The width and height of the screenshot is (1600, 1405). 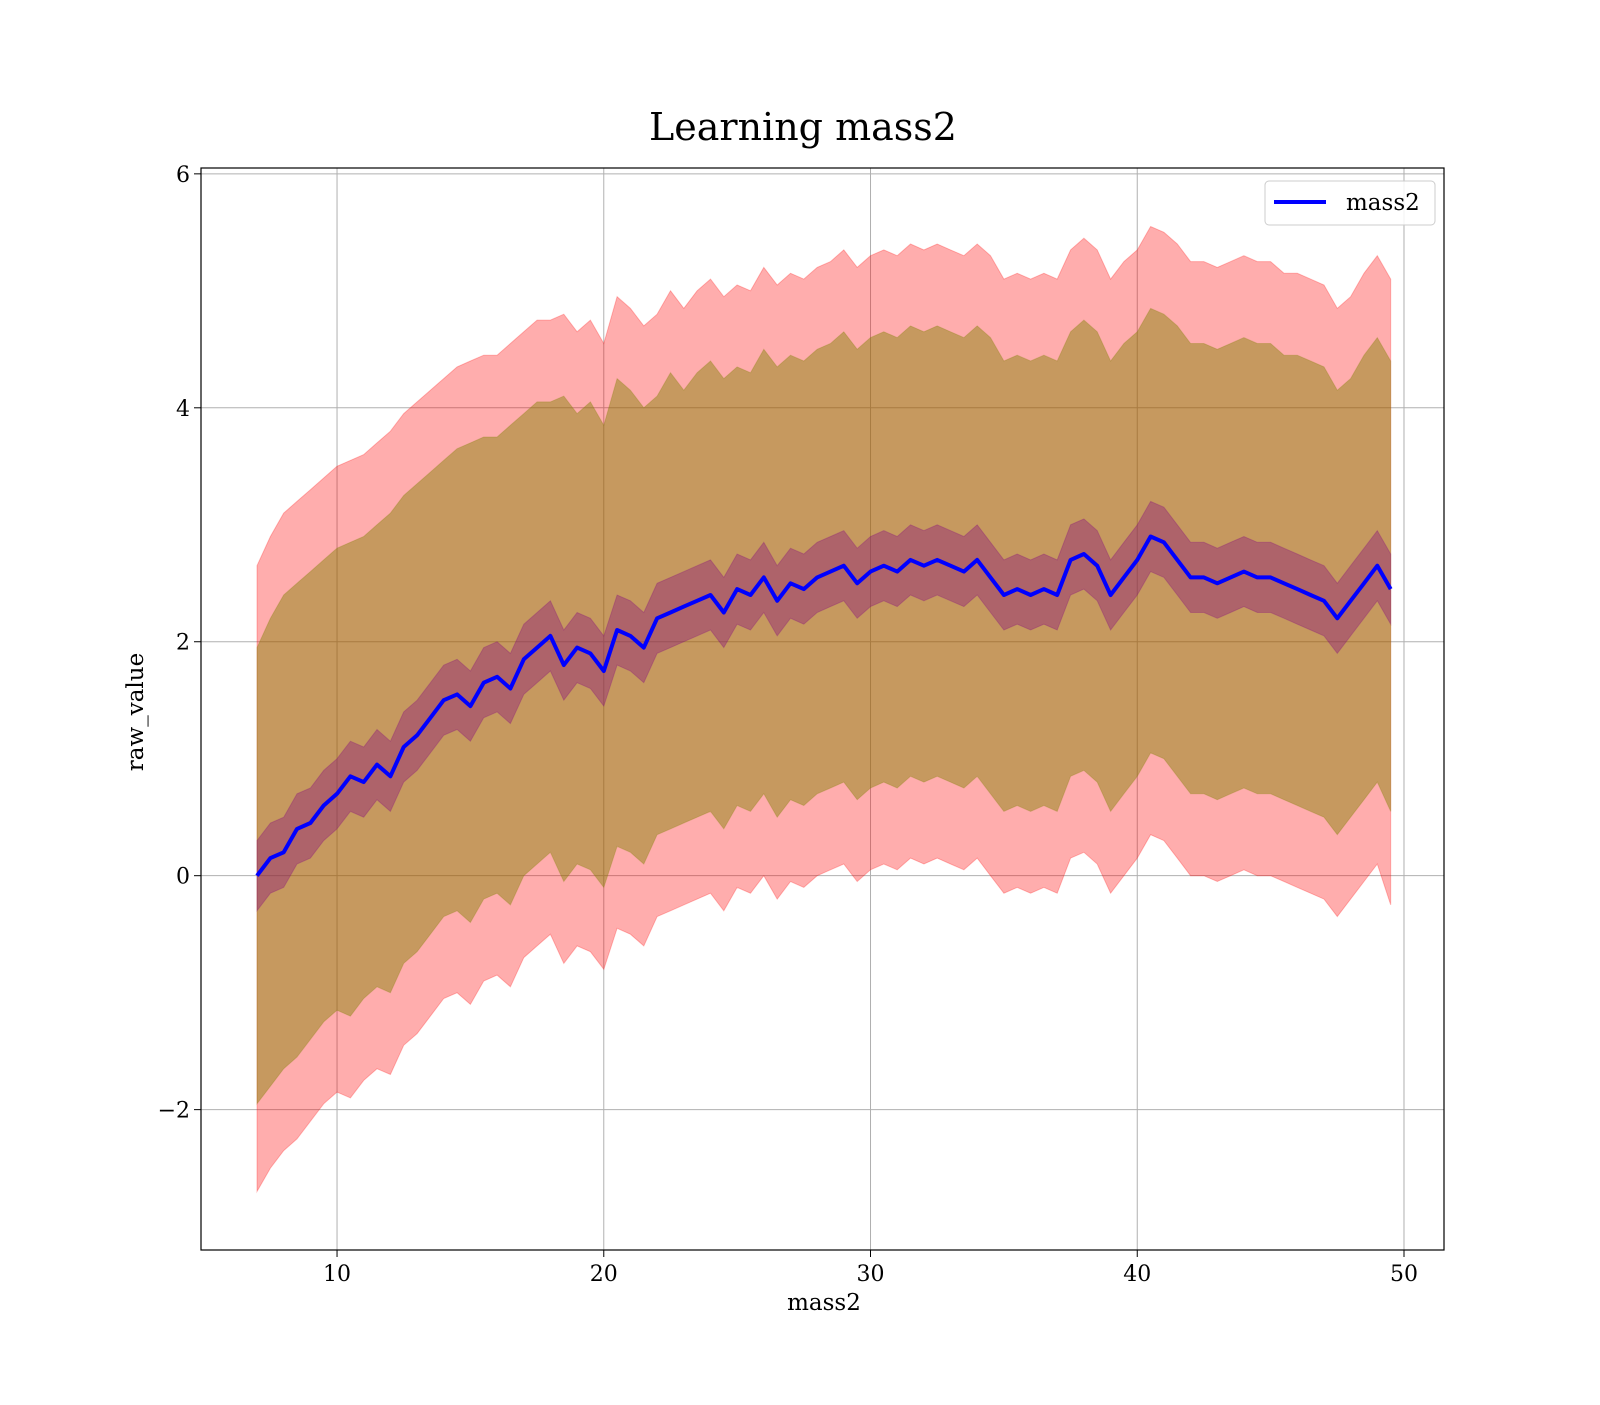 I want to click on legend-box, so click(x=1350, y=203).